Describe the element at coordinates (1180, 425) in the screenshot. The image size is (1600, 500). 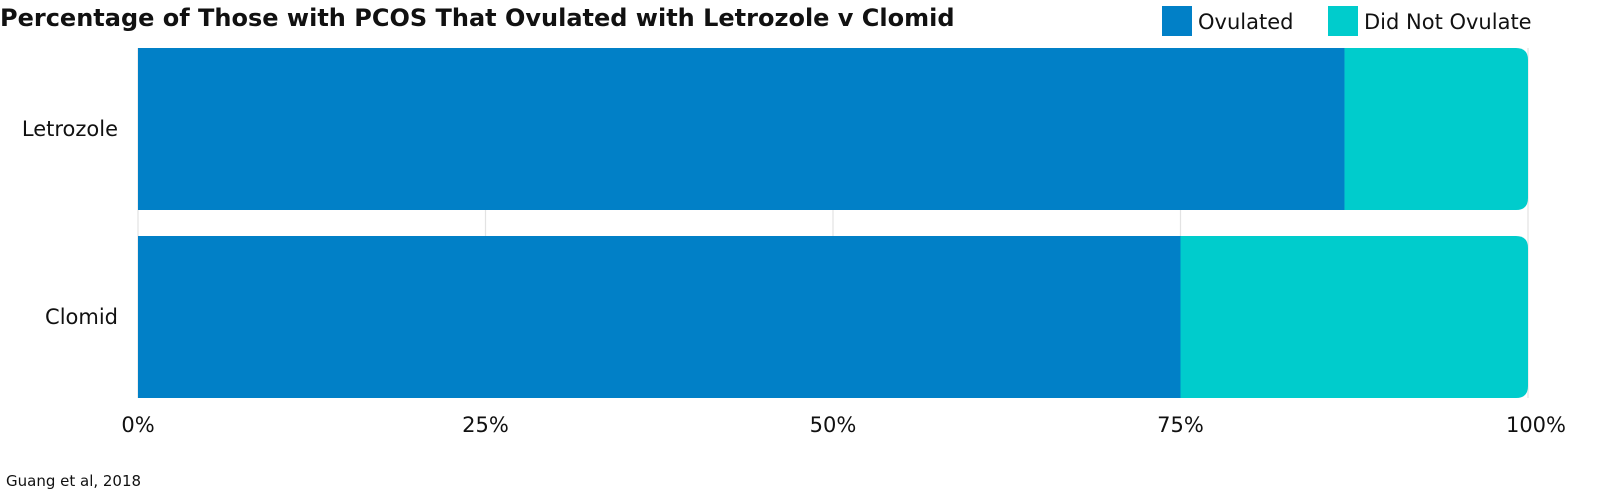
I see `x-tick-label-75: 75%` at that location.